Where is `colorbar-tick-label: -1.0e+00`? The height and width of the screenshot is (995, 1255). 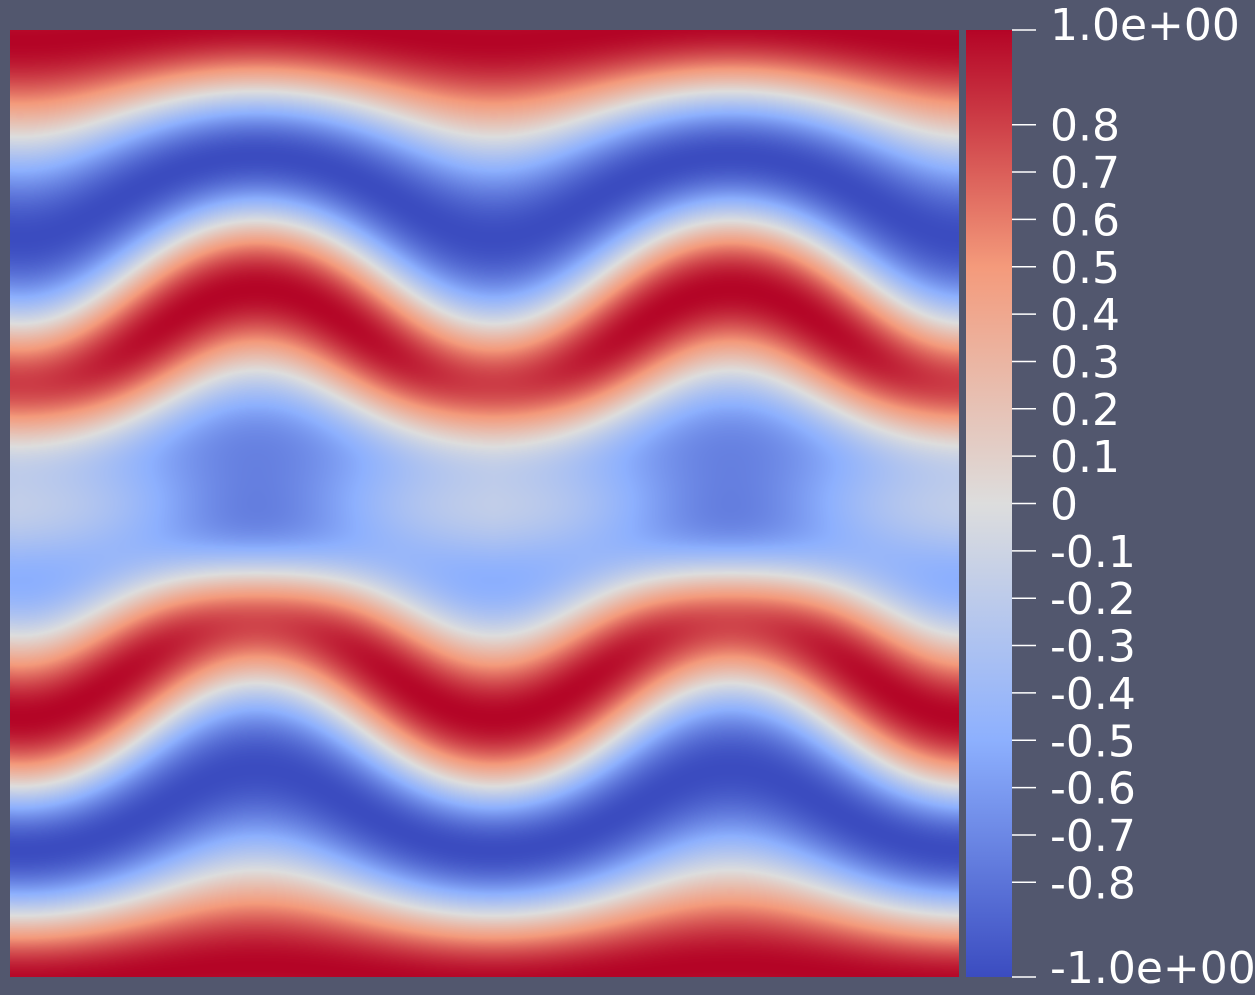 colorbar-tick-label: -1.0e+00 is located at coordinates (1152, 968).